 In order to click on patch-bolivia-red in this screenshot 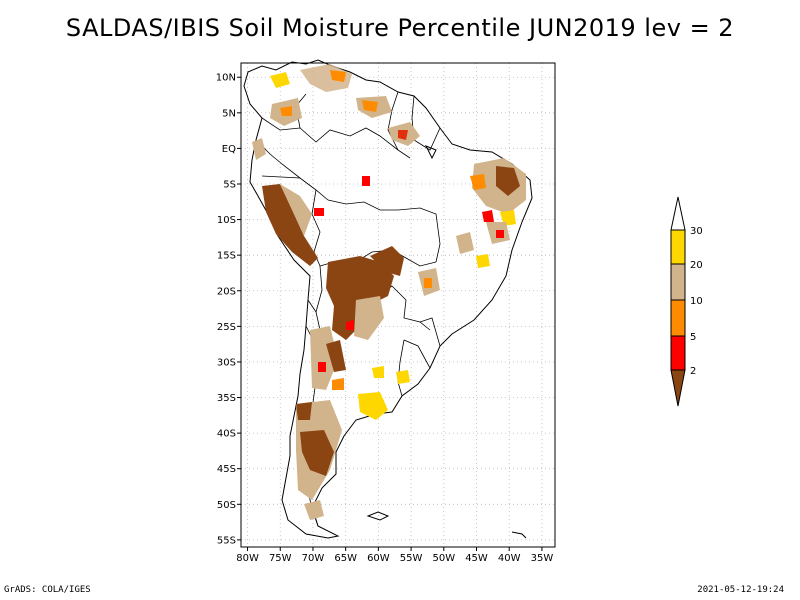, I will do `click(350, 325)`.